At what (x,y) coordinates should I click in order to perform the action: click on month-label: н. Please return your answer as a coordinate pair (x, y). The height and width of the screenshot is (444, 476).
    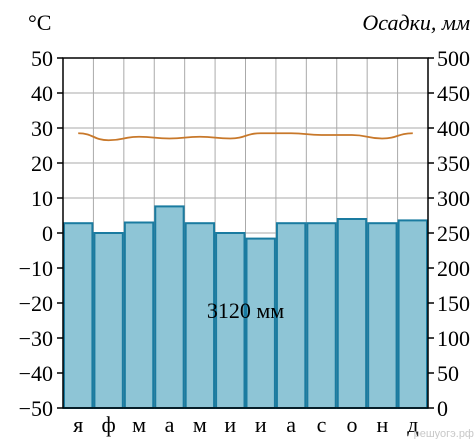
    Looking at the image, I should click on (382, 424).